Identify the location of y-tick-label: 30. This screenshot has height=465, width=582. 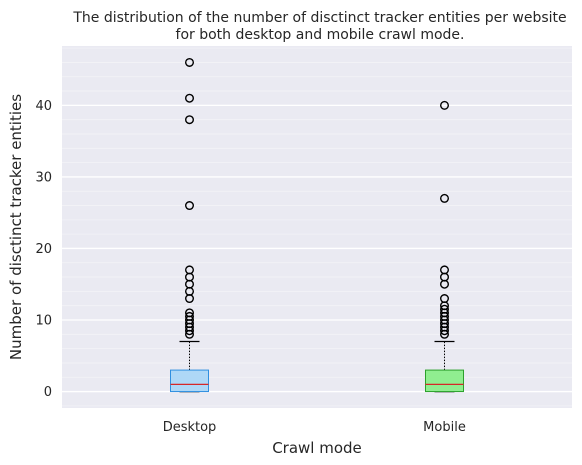
(43, 177).